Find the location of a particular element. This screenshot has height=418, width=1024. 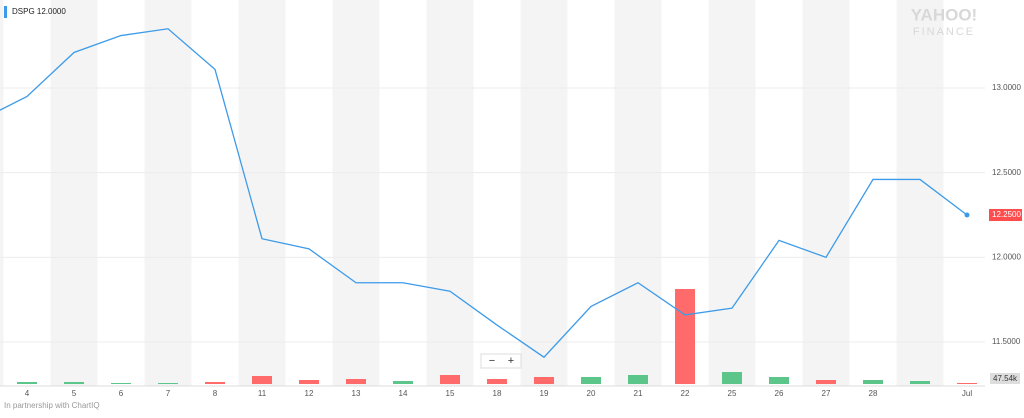

last-point is located at coordinates (967, 215).